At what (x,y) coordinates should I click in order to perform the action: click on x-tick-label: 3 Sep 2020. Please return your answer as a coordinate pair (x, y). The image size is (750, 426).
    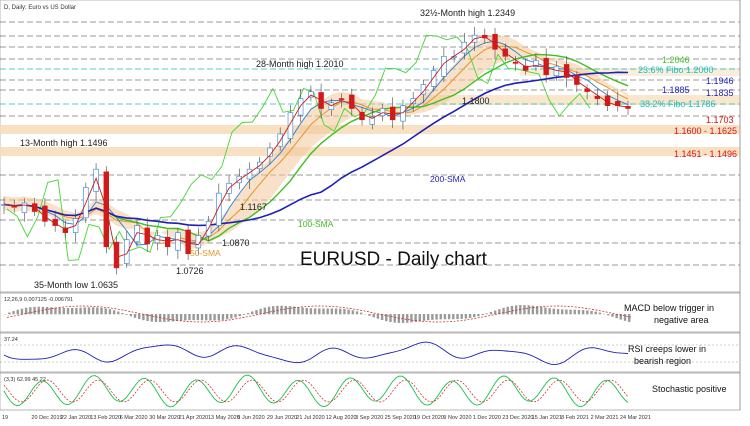
    Looking at the image, I should click on (369, 418).